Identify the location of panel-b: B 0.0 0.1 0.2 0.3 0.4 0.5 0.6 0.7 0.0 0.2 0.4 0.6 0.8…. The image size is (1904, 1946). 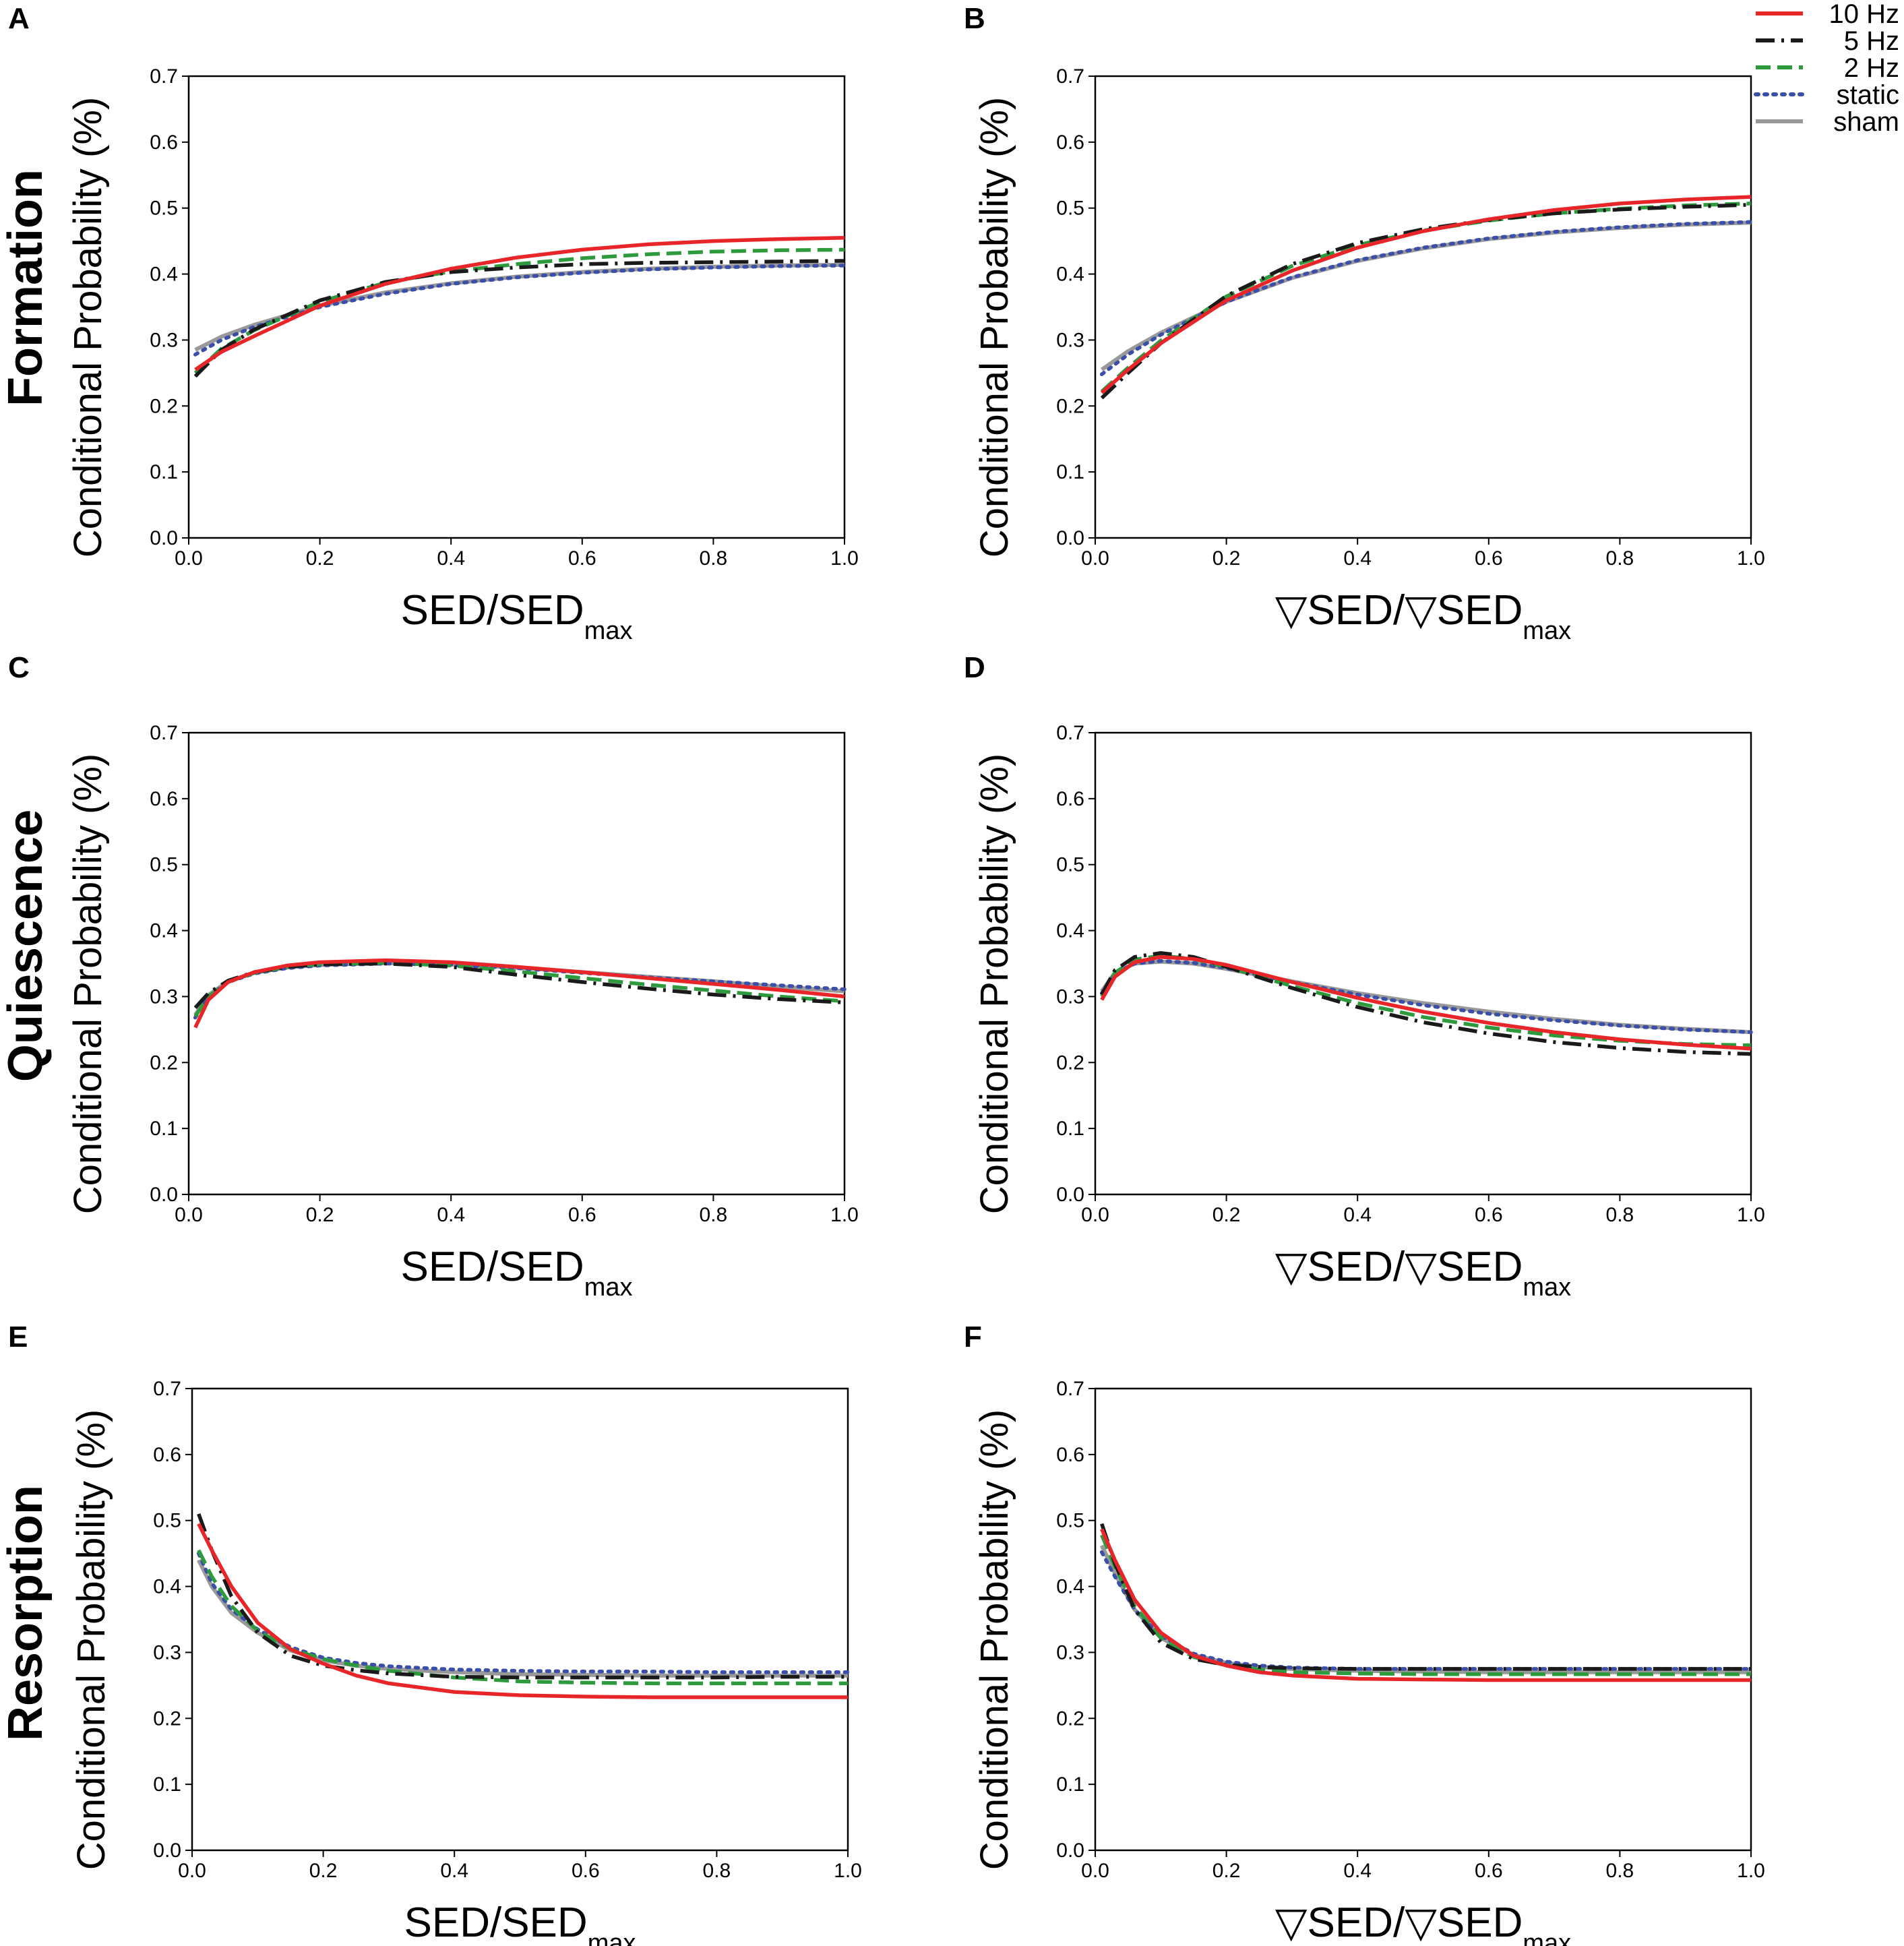
(1364, 323).